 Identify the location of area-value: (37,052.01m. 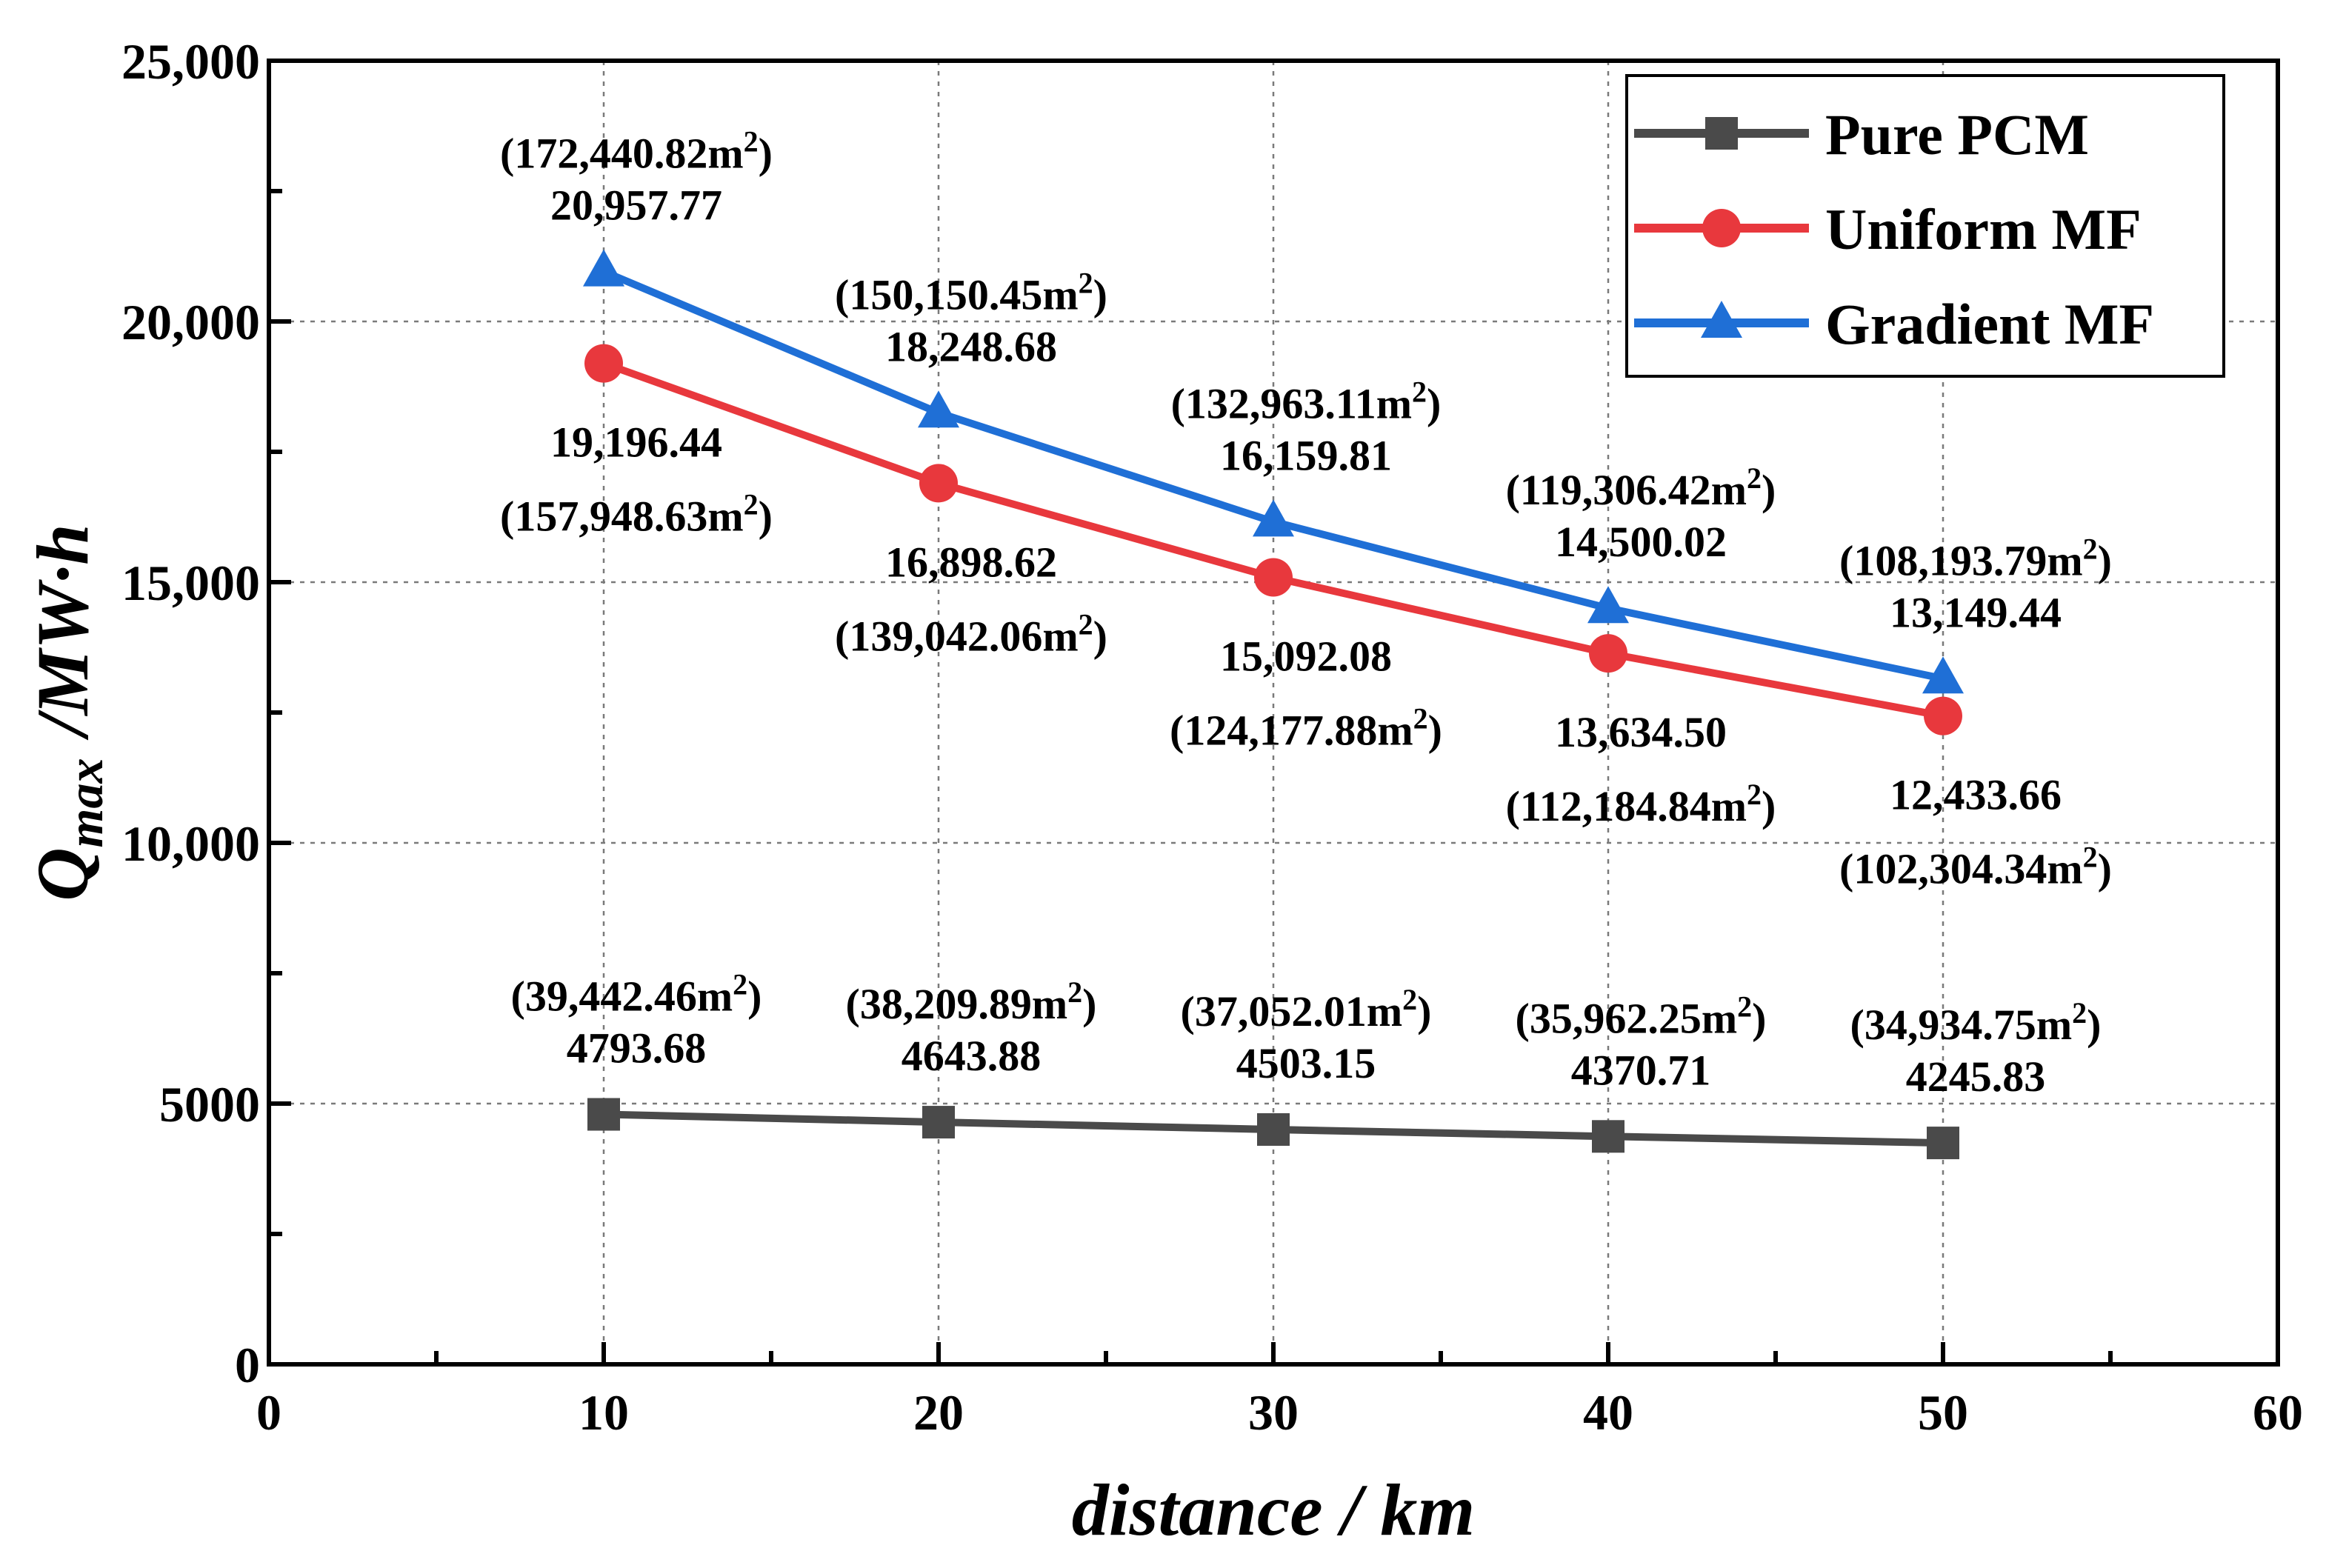
(1292, 1011).